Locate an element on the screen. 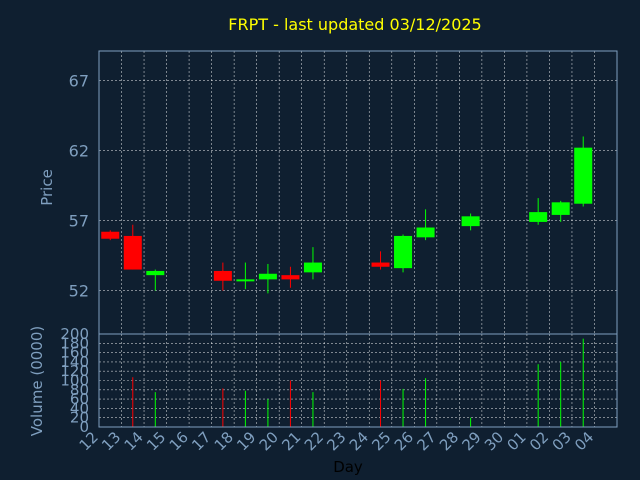  volume-tick-label: 60 is located at coordinates (79, 399).